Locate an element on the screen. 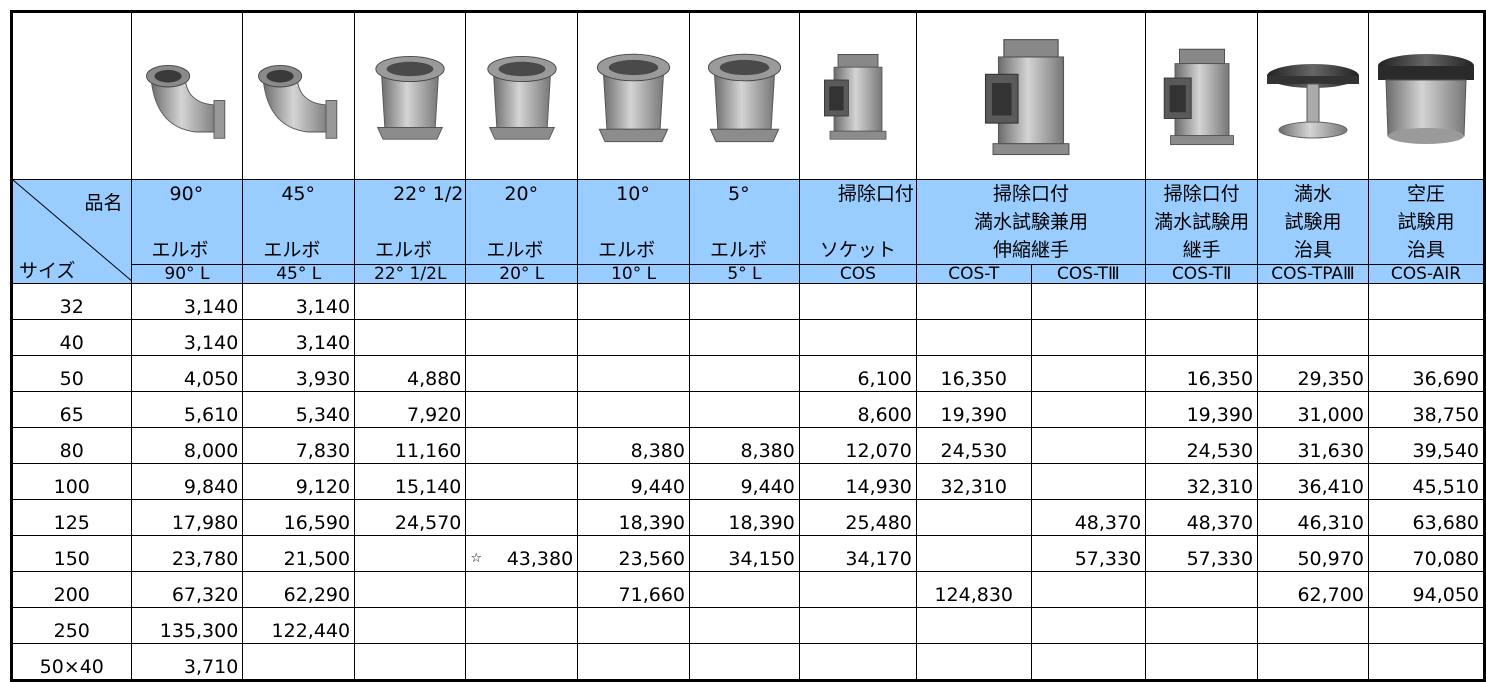 The width and height of the screenshot is (1486, 682). price-cell: 135,300 is located at coordinates (187, 625).